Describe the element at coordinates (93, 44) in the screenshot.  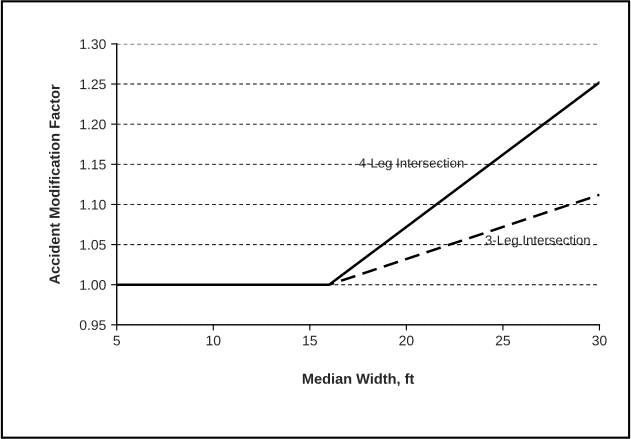
I see `y-tick-label: 1.30` at that location.